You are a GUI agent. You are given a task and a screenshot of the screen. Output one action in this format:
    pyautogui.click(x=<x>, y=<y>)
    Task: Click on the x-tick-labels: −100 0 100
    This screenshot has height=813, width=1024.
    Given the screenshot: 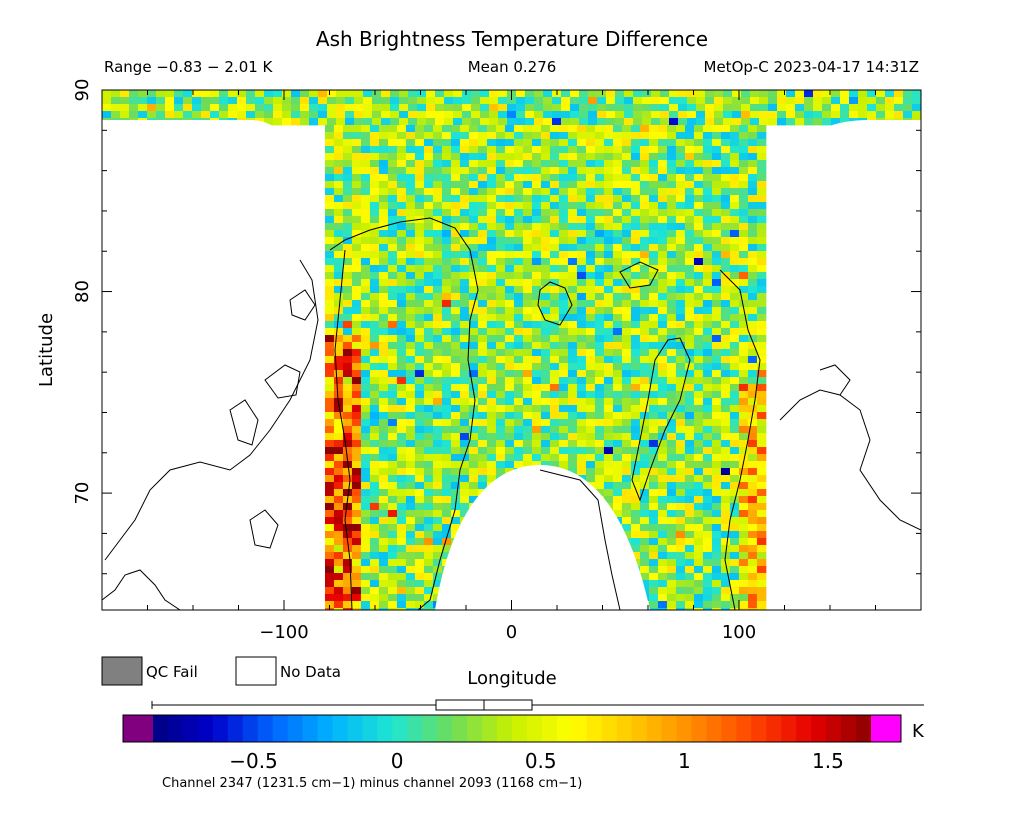 What is the action you would take?
    pyautogui.click(x=507, y=632)
    